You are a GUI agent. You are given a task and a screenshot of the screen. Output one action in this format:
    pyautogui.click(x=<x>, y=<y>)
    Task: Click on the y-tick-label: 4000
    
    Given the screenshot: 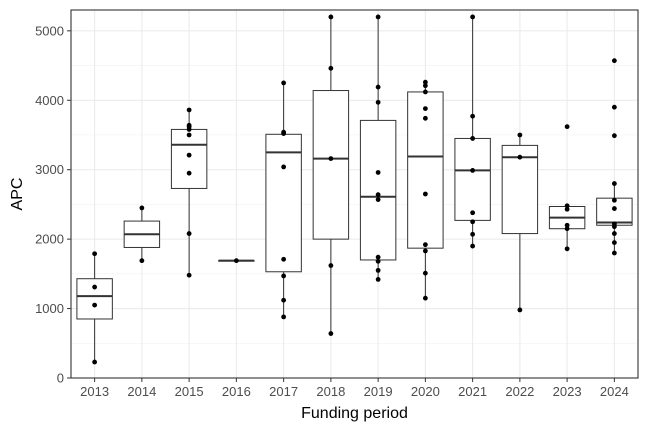 What is the action you would take?
    pyautogui.click(x=49, y=100)
    